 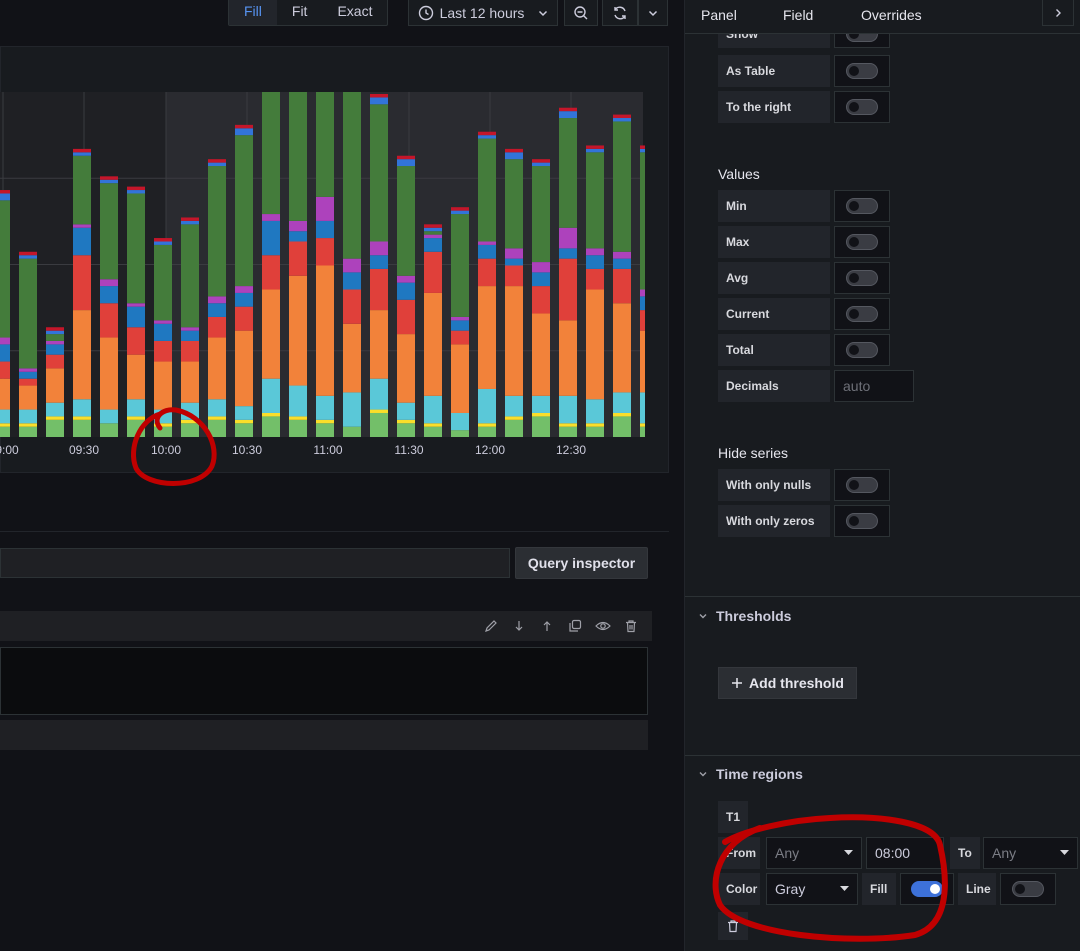 What do you see at coordinates (814, 853) in the screenshot?
I see `region-from-day-select: Any` at bounding box center [814, 853].